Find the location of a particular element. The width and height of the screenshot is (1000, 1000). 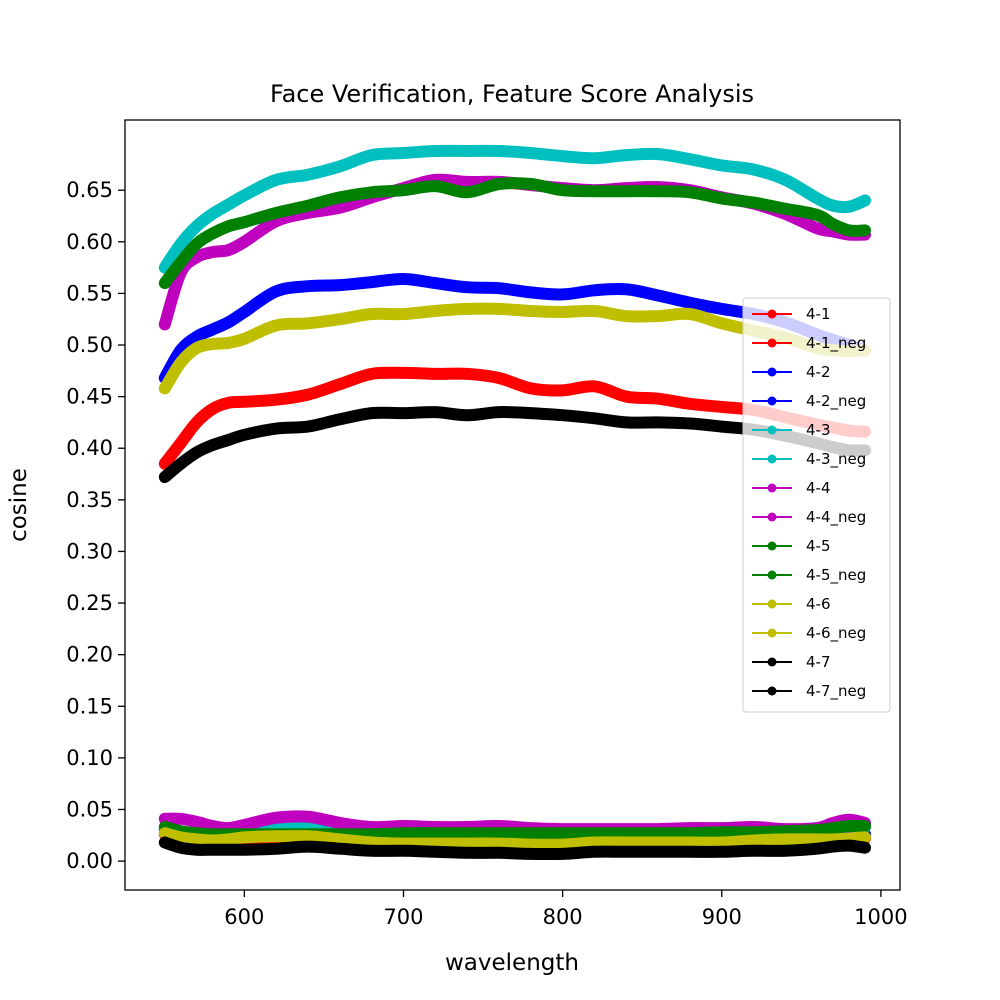

legend-label-4-2: 4-2 is located at coordinates (818, 372).